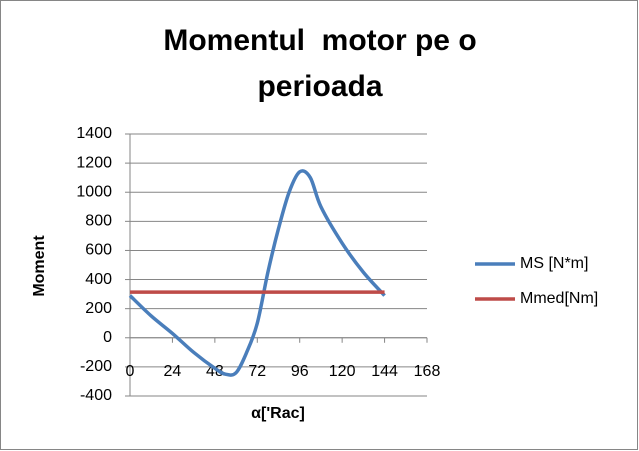 This screenshot has height=451, width=639. Describe the element at coordinates (300, 371) in the screenshot. I see `x-tick-label: 96` at that location.